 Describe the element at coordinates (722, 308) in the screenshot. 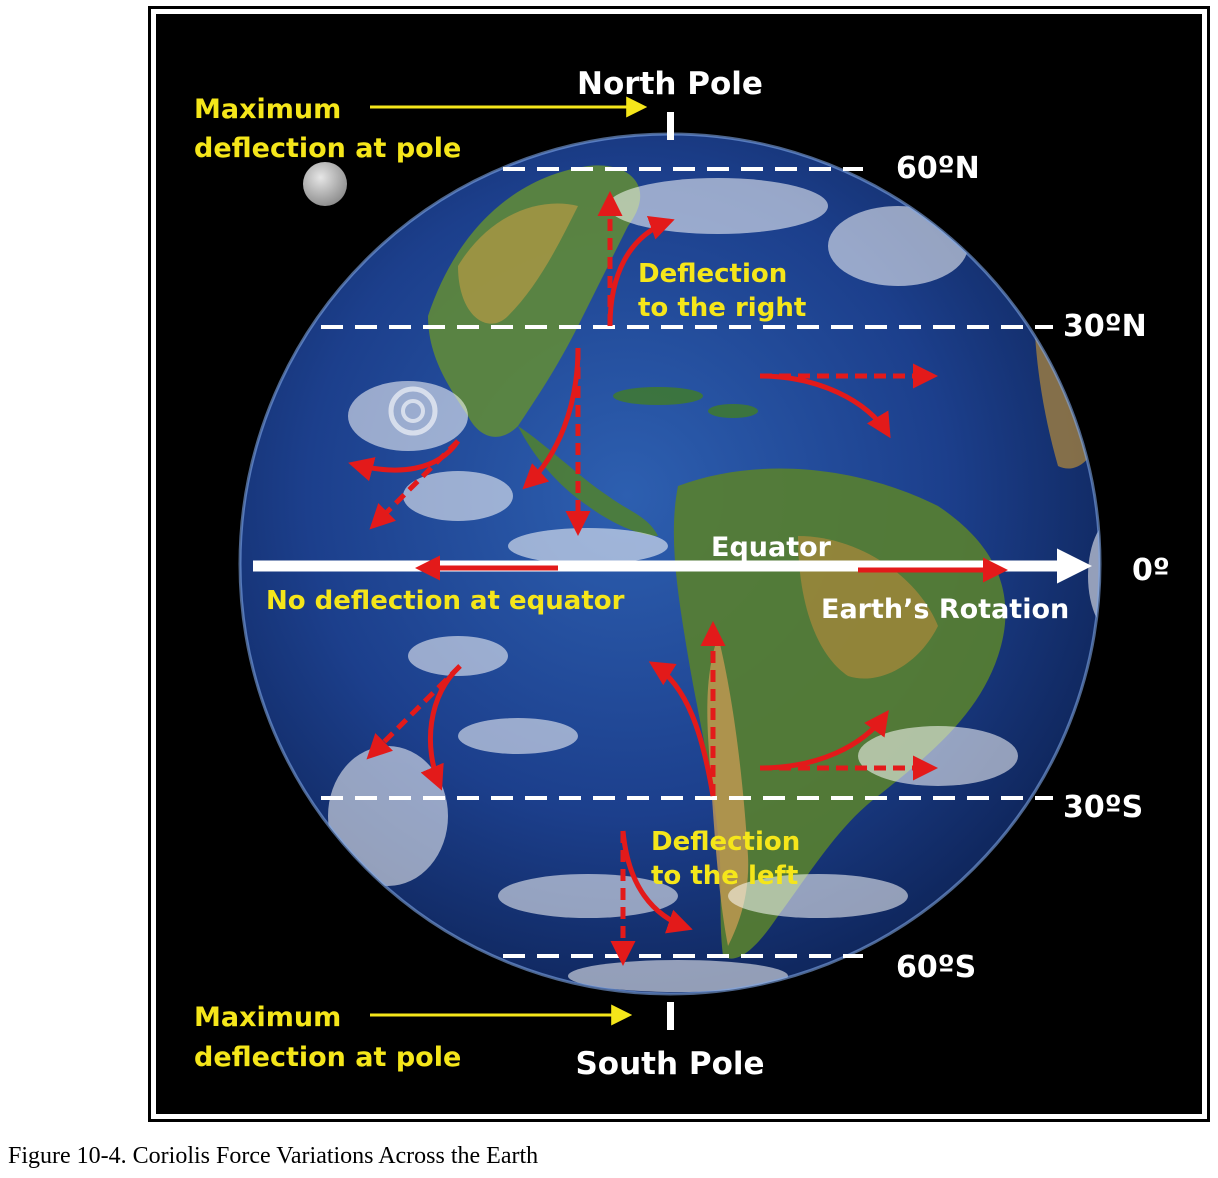

I see `deflection-right-line2: to the right` at that location.